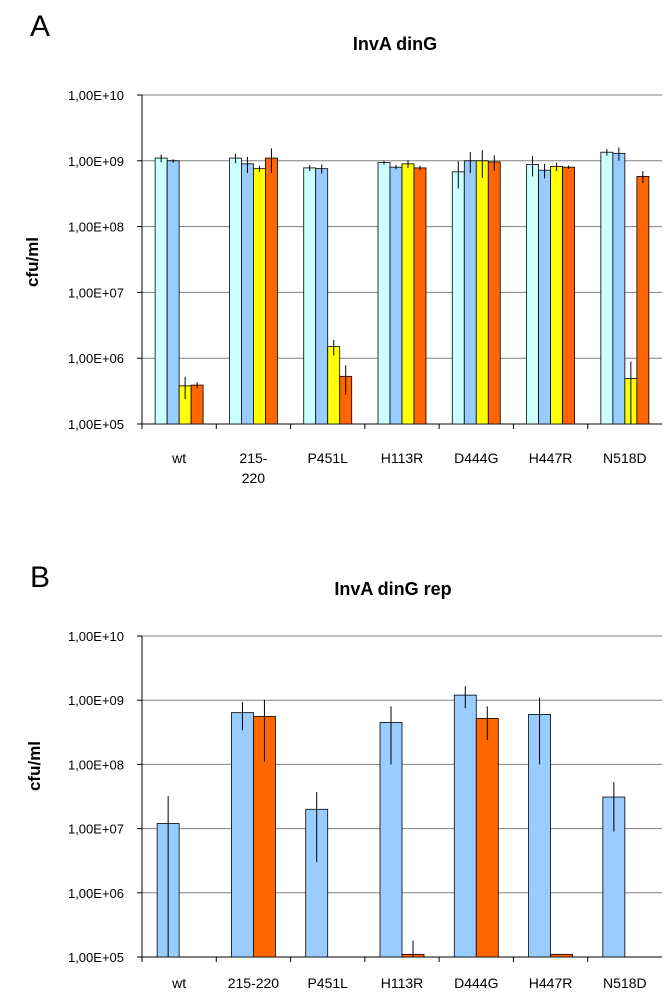 The width and height of the screenshot is (665, 1000). I want to click on x-tick-label: 220, so click(254, 478).